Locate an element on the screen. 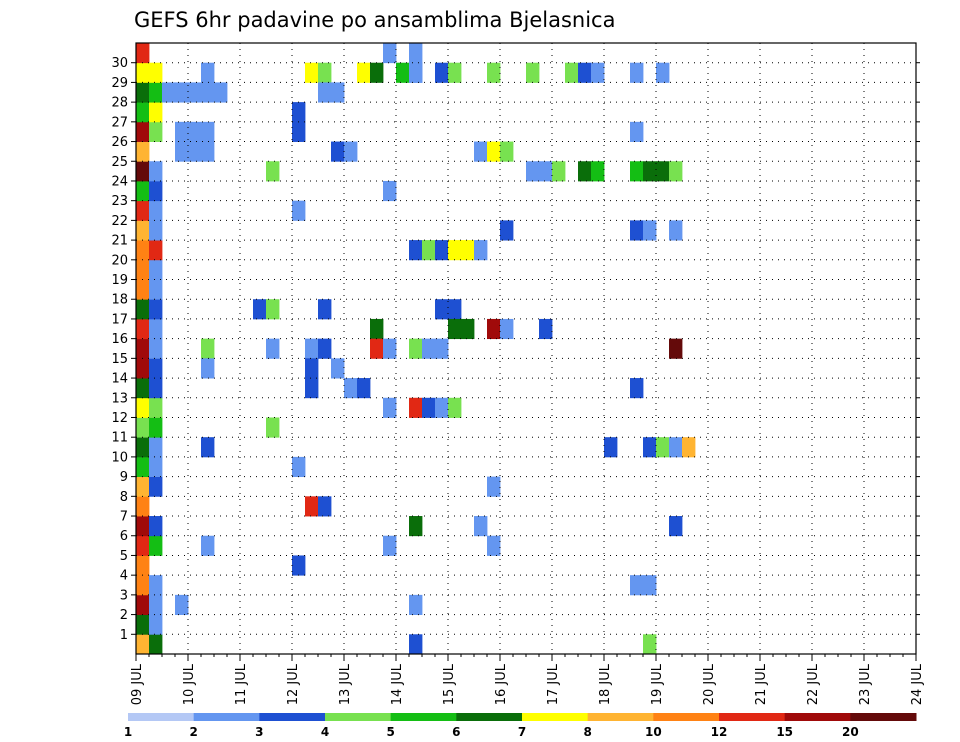 The image size is (960, 742). x-tick-label: 19 JUL is located at coordinates (657, 684).